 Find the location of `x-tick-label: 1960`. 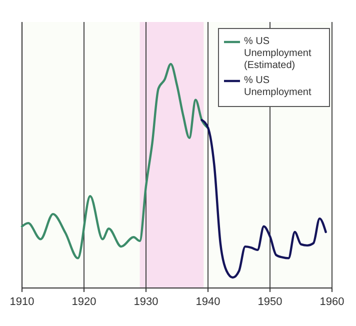

x-tick-label: 1960 is located at coordinates (332, 302).